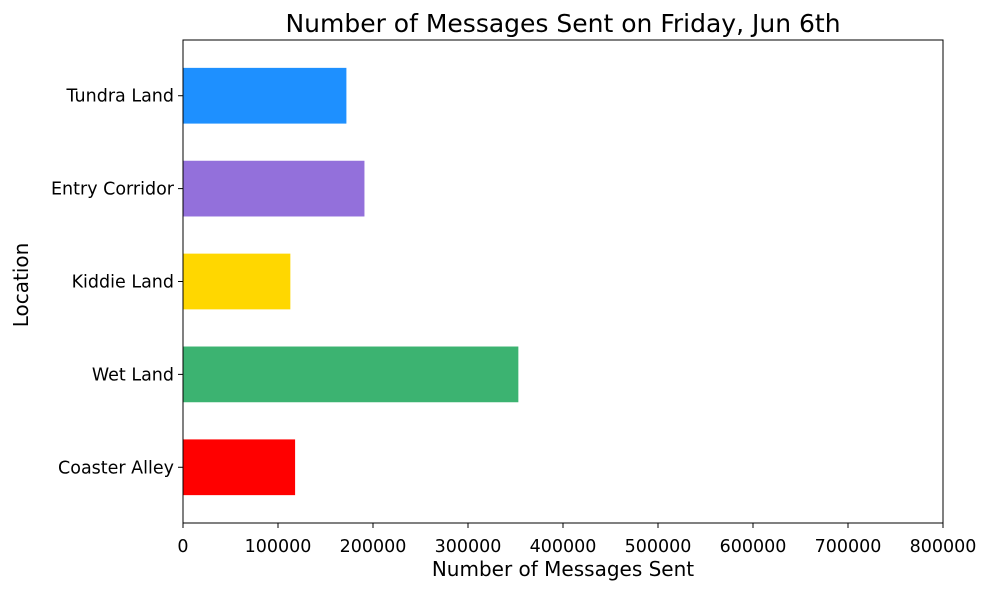  What do you see at coordinates (182, 547) in the screenshot?
I see `x-tick-label: 0` at bounding box center [182, 547].